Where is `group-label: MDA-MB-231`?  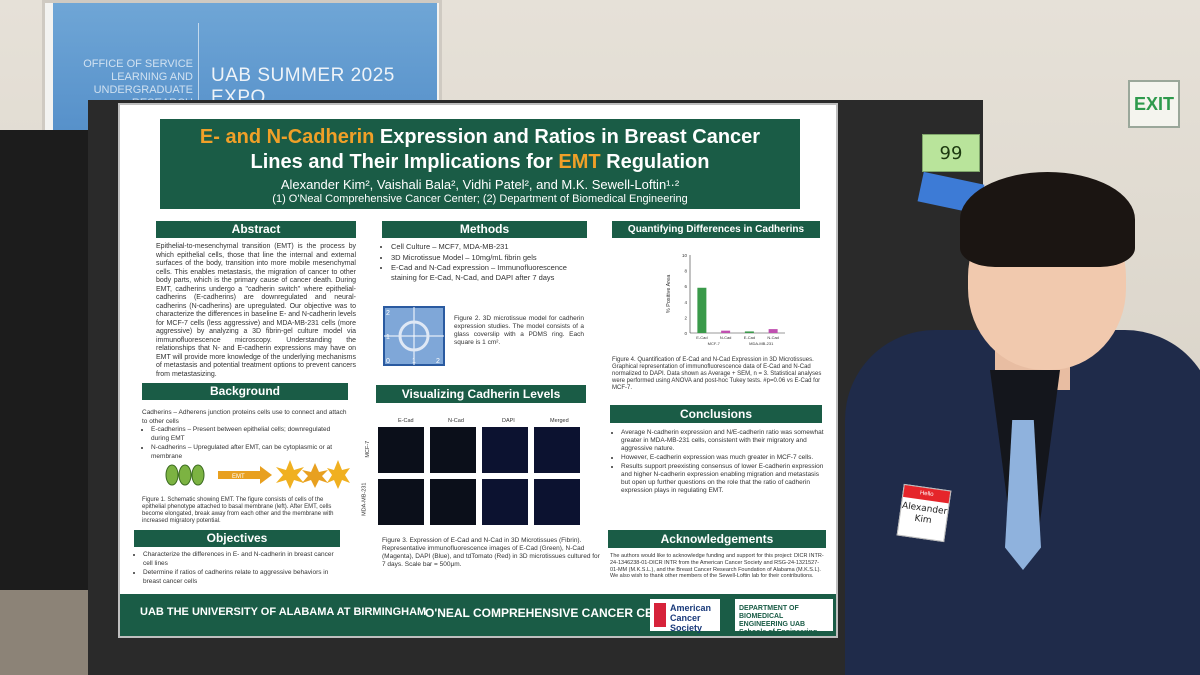 group-label: MDA-MB-231 is located at coordinates (761, 343).